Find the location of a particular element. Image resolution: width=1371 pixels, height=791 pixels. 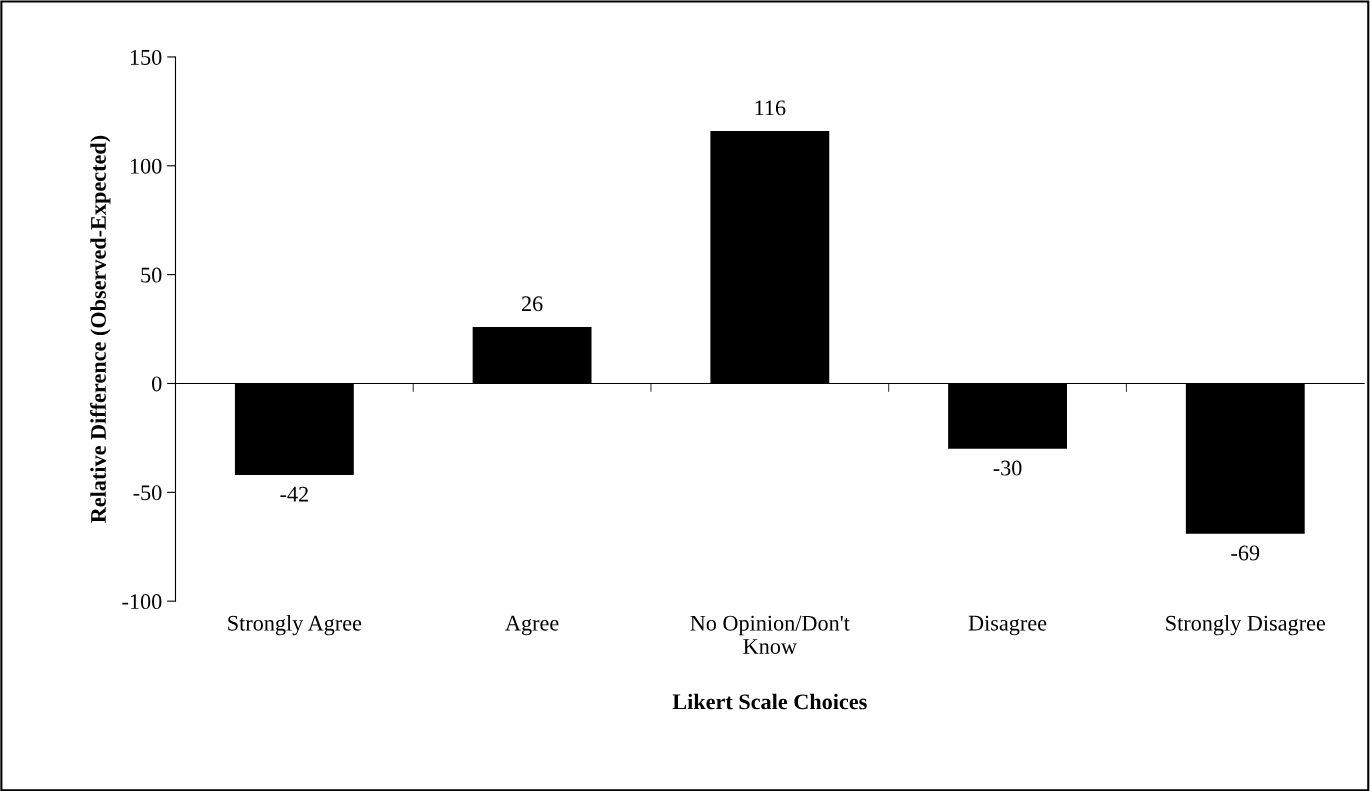

x-tick-label: Agree is located at coordinates (532, 625).